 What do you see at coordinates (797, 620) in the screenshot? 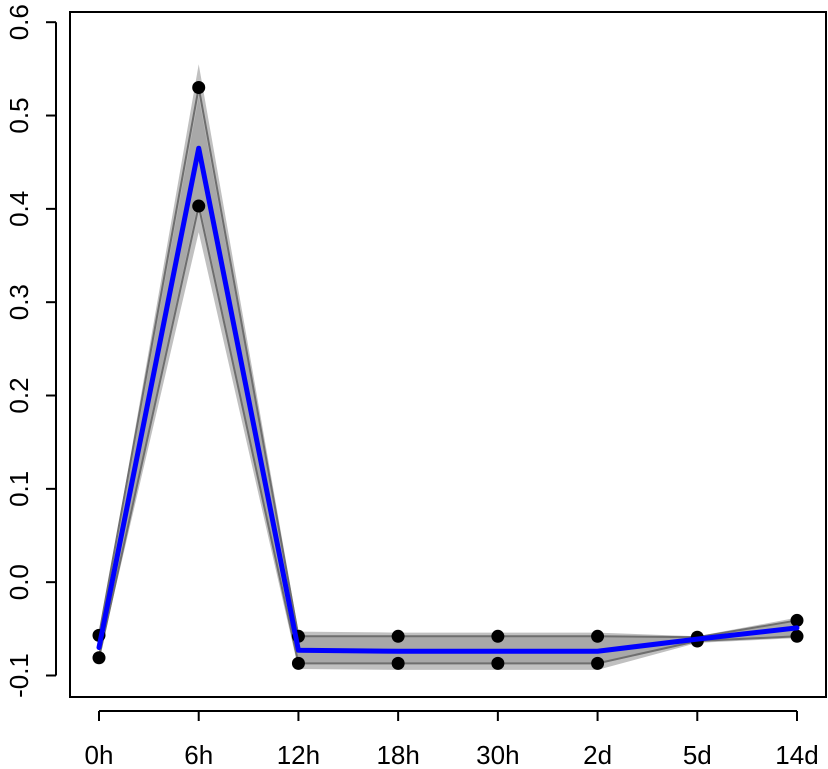
I see `data-point-1-14d` at bounding box center [797, 620].